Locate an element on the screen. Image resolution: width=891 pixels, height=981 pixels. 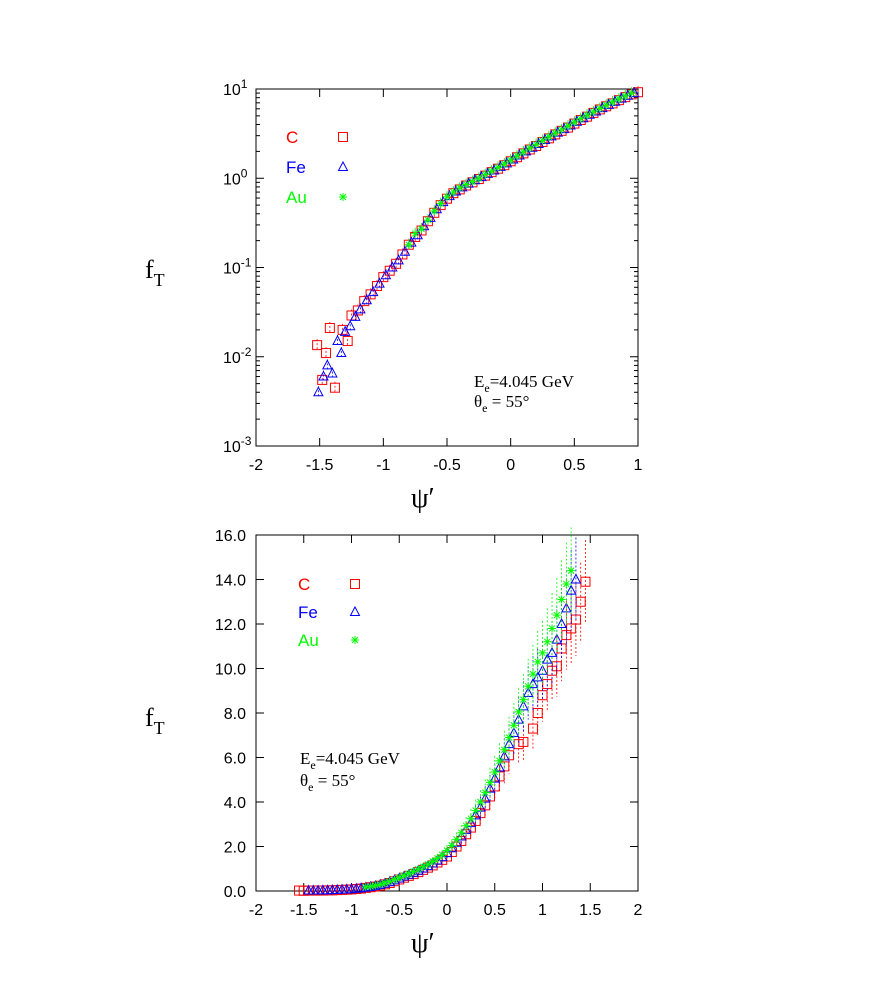
y-tick-label: 6.0 is located at coordinates (235, 759).